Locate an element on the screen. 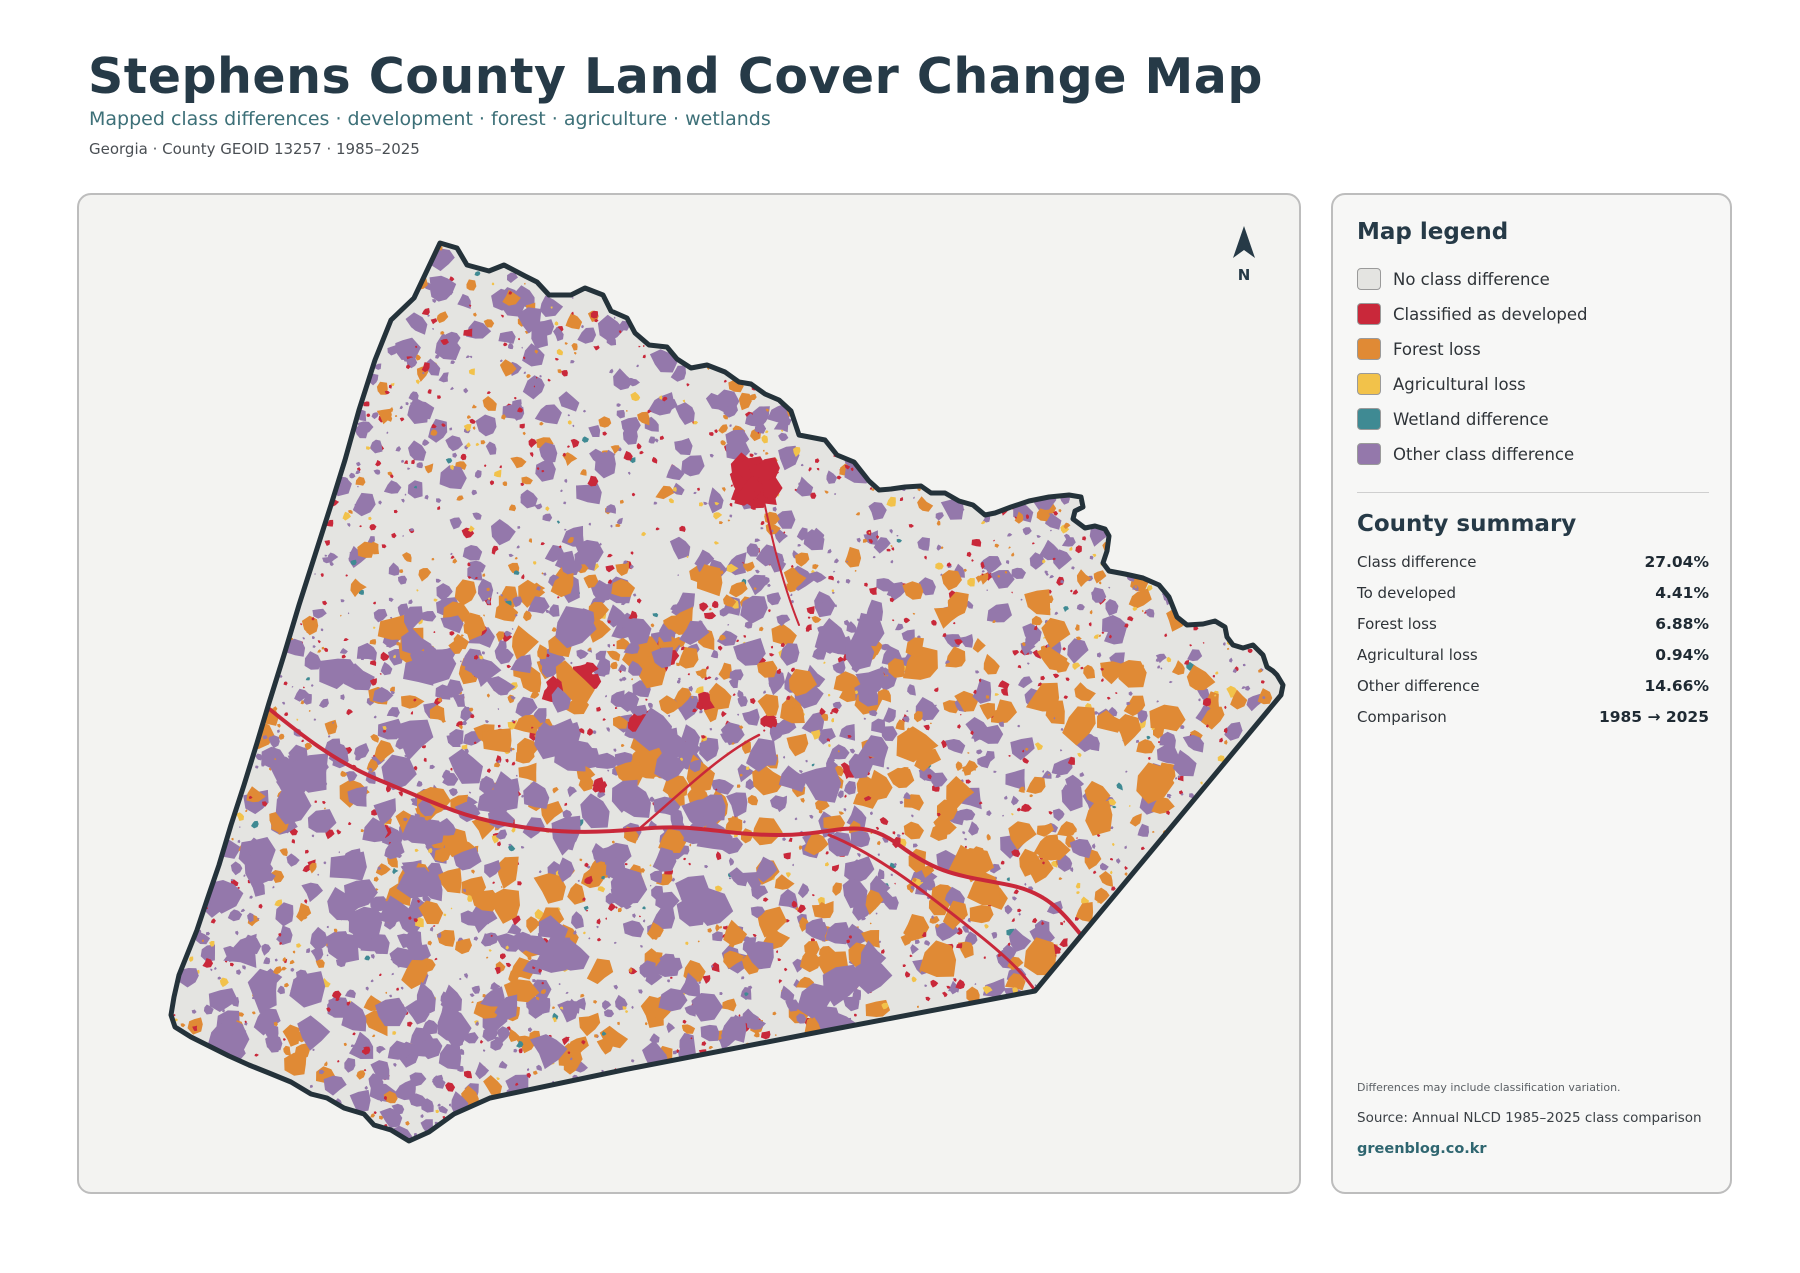 This screenshot has height=1273, width=1800. summary-row: Forest loss 6.88% is located at coordinates (1533, 624).